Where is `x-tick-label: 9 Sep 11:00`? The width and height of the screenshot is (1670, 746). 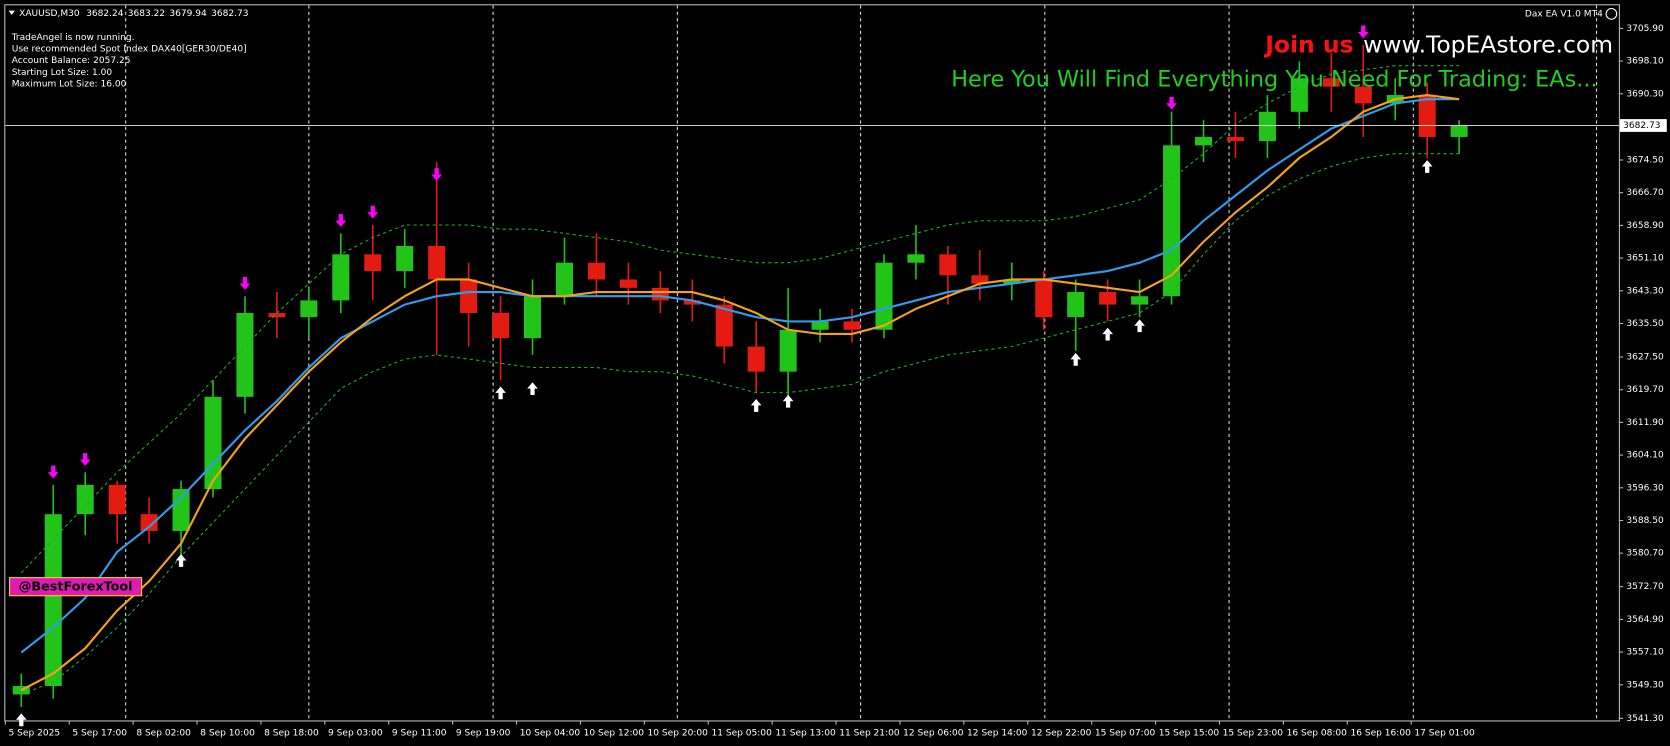 x-tick-label: 9 Sep 11:00 is located at coordinates (419, 734).